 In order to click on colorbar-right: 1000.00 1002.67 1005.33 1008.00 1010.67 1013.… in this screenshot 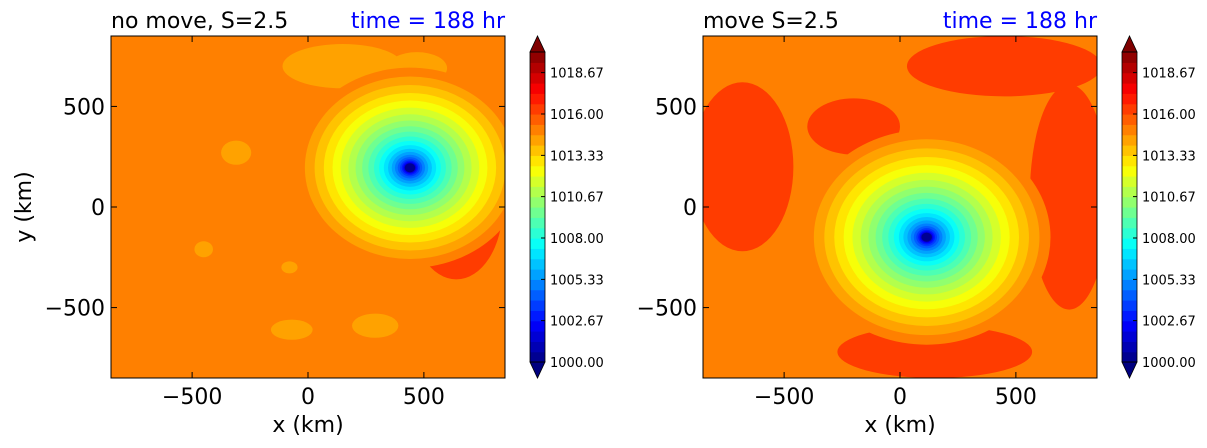, I will do `click(1158, 207)`.